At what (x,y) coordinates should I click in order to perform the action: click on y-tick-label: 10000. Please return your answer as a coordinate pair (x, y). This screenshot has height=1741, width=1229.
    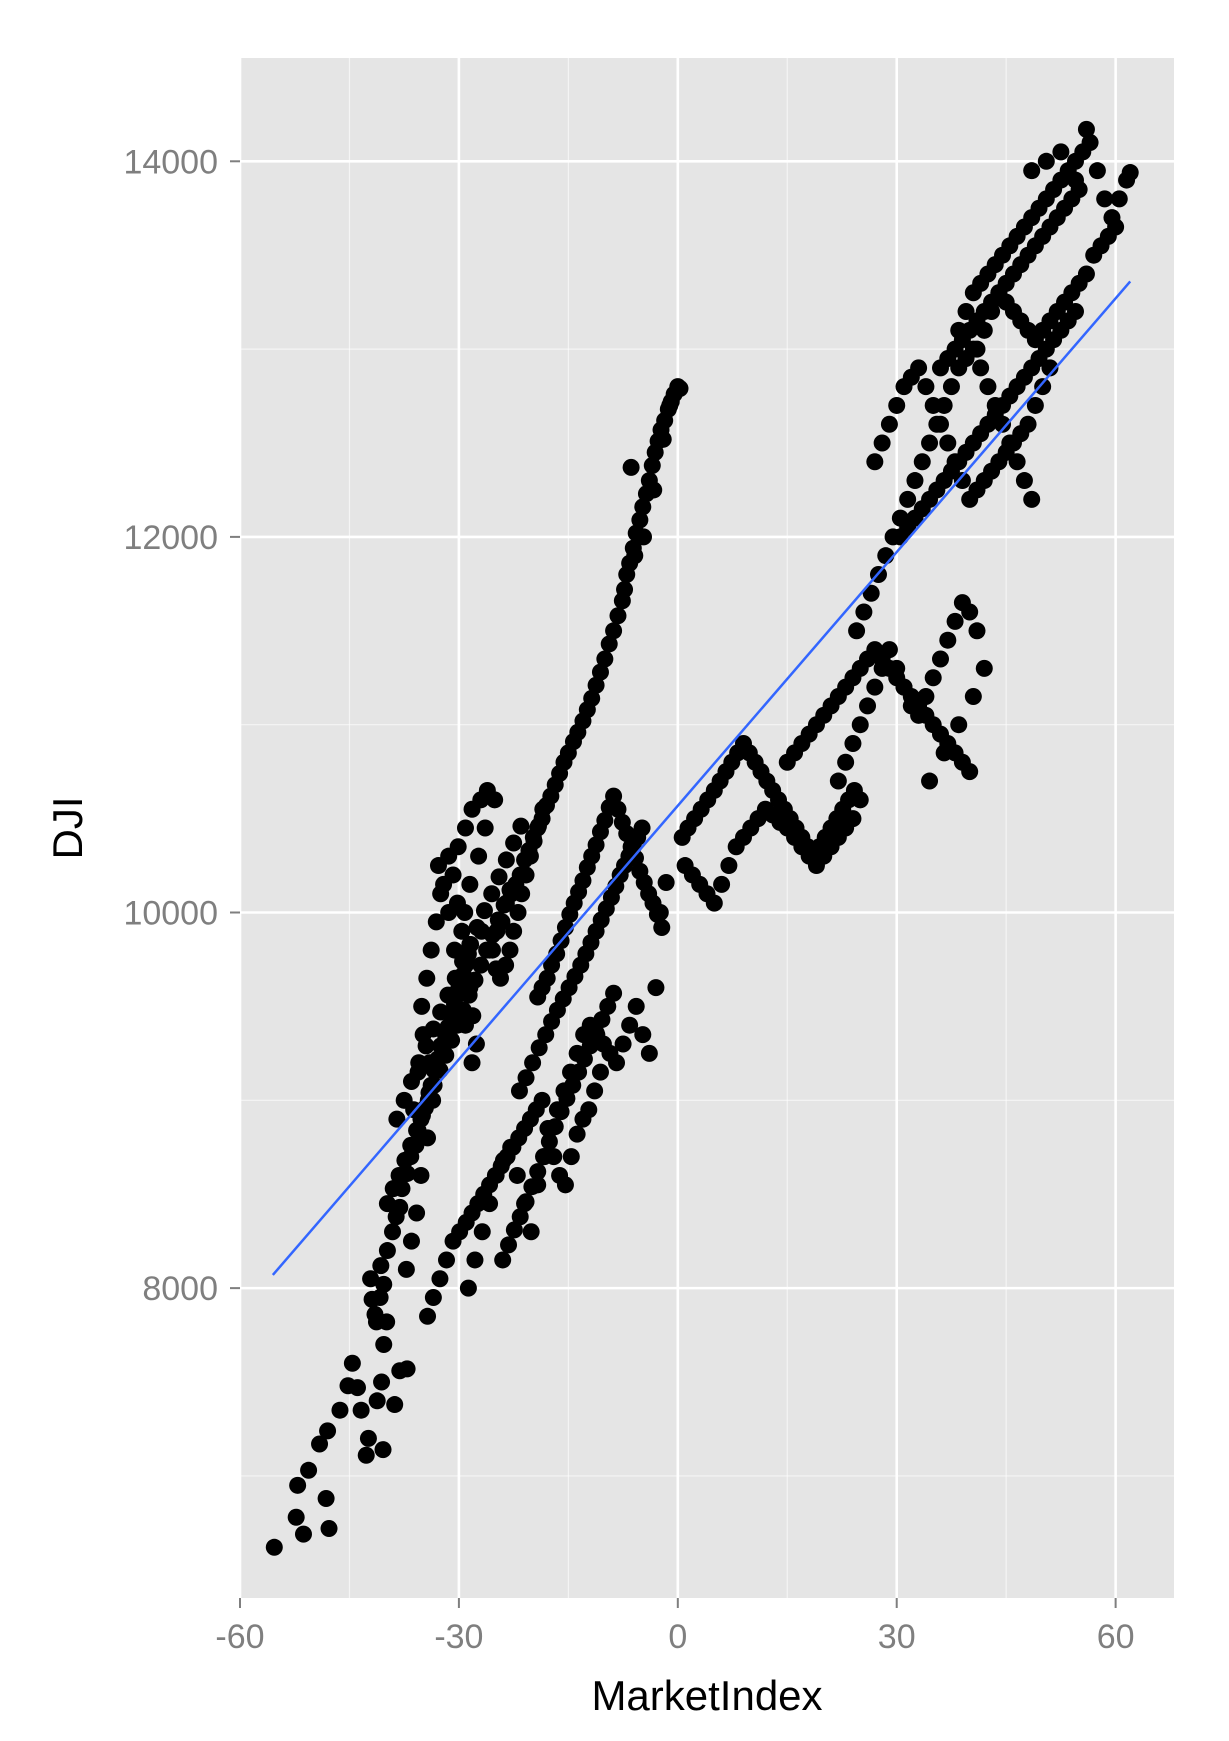
    Looking at the image, I should click on (170, 914).